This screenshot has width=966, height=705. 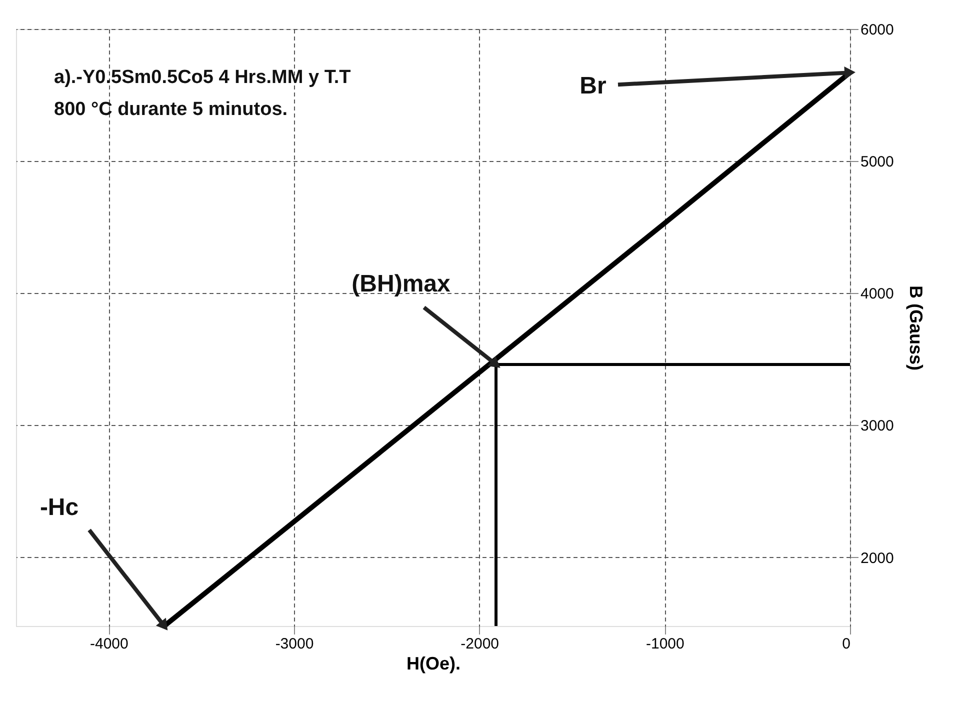 What do you see at coordinates (480, 644) in the screenshot?
I see `x-tick-label: -2000` at bounding box center [480, 644].